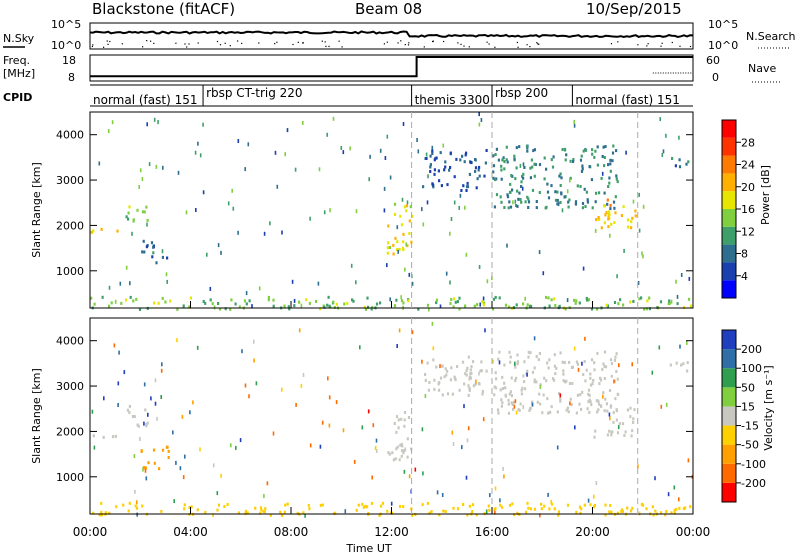  What do you see at coordinates (748, 165) in the screenshot?
I see `colorbar-tick-label: 24` at bounding box center [748, 165].